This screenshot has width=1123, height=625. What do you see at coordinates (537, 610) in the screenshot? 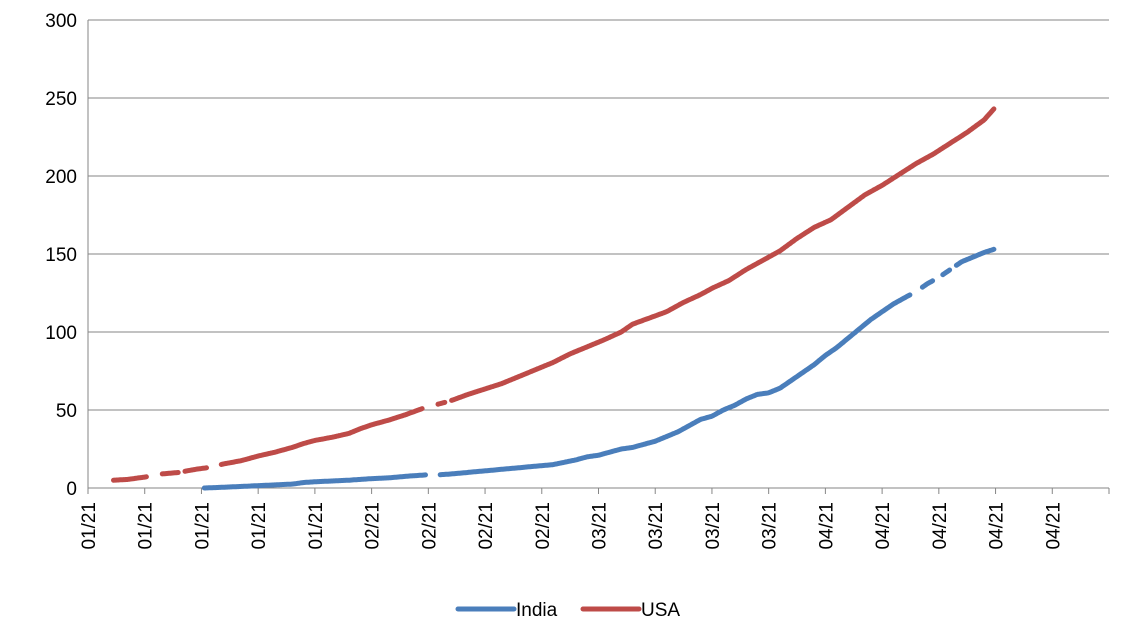
I see `legend-label-india: India` at bounding box center [537, 610].